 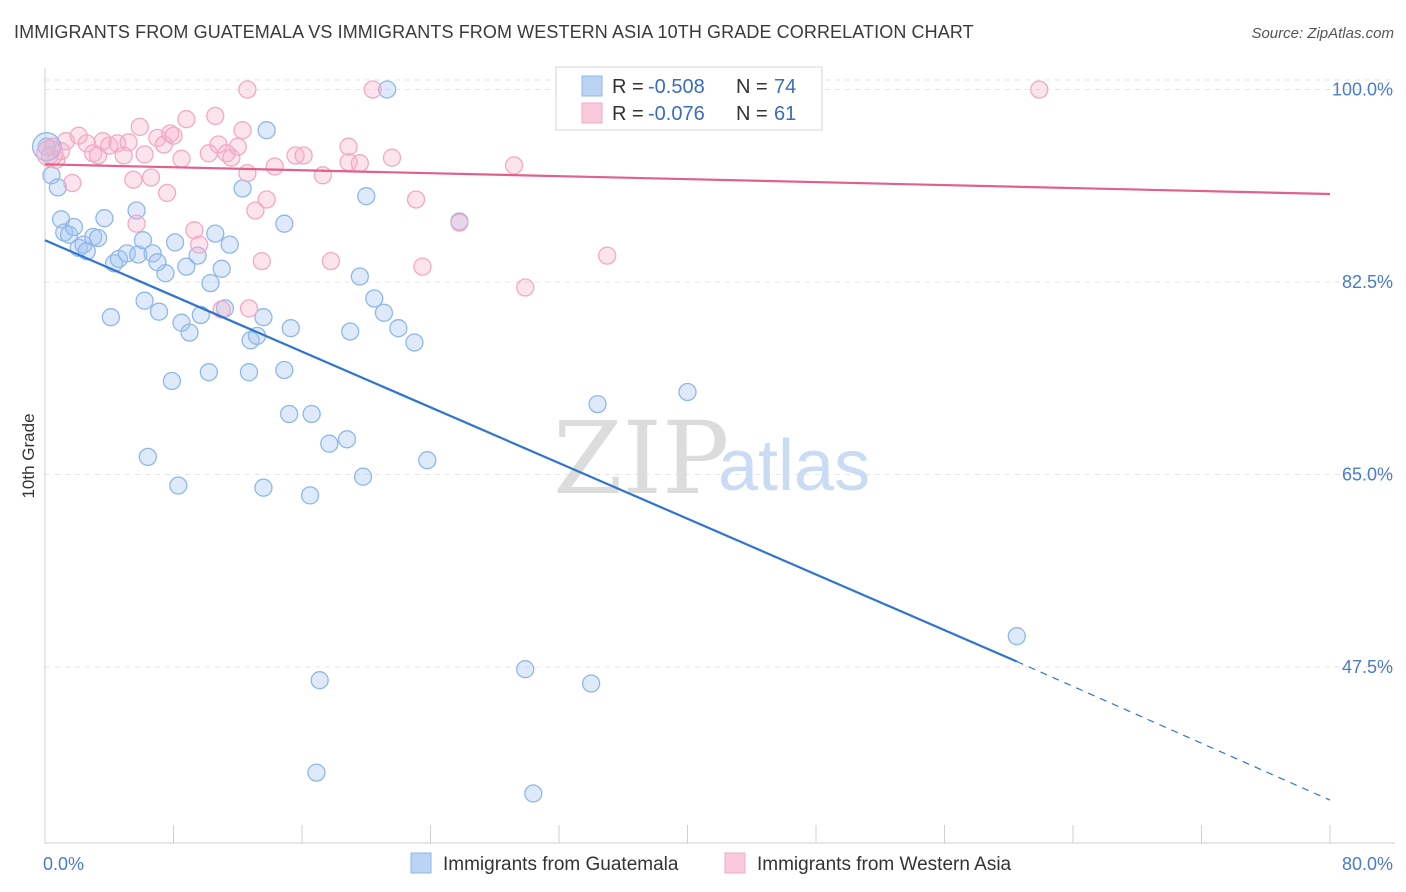 I want to click on x-tick-label-1: 80.0%, so click(x=1367, y=864).